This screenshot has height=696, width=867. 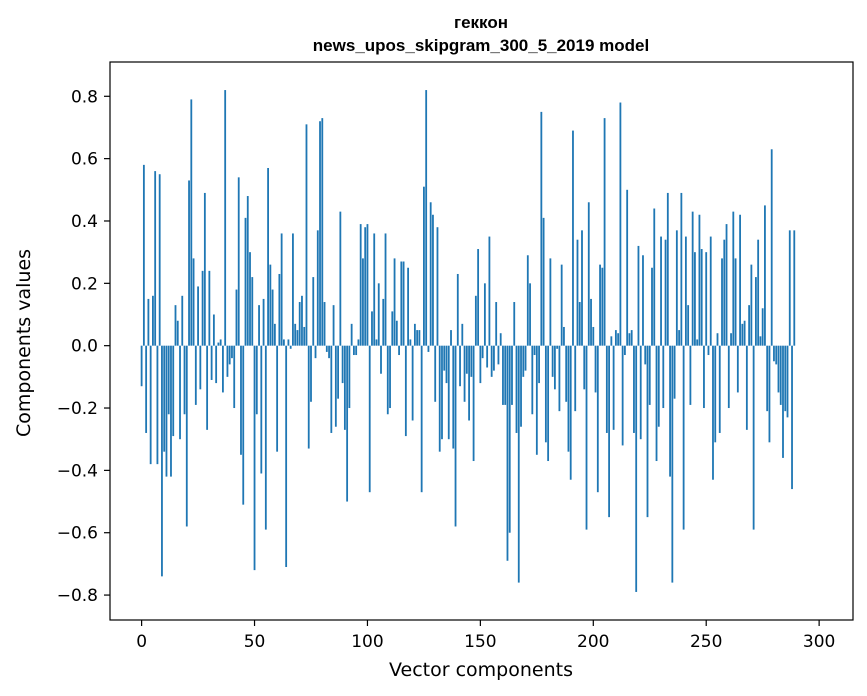 I want to click on y-tick-label: 0.4, so click(x=84, y=222).